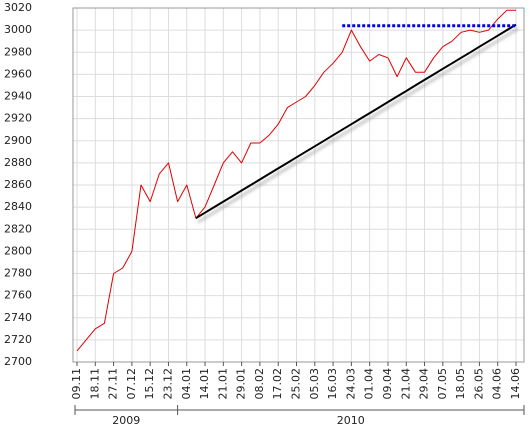 This screenshot has width=532, height=430. What do you see at coordinates (76, 384) in the screenshot?
I see `x-tick-label: 09.11` at bounding box center [76, 384].